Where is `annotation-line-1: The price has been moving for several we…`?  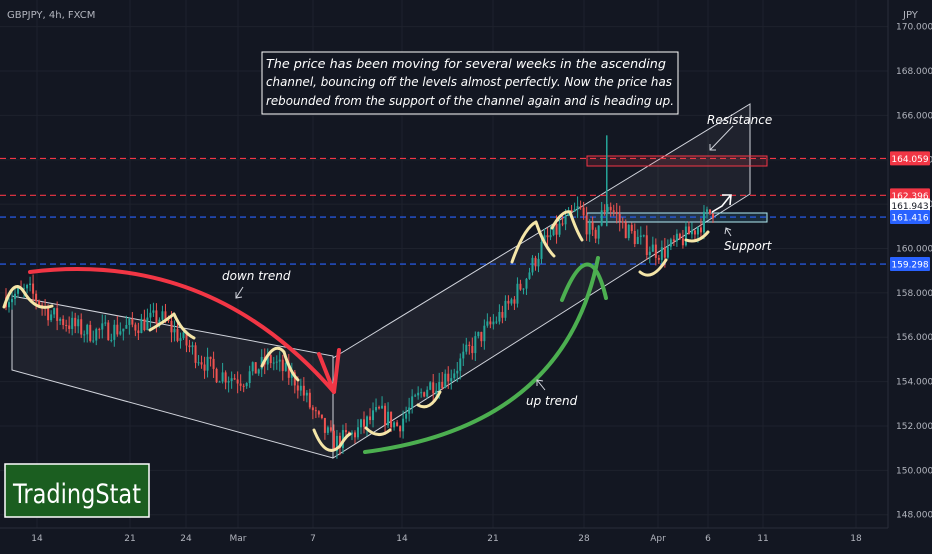
annotation-line-1: The price has been moving for several we… is located at coordinates (466, 63).